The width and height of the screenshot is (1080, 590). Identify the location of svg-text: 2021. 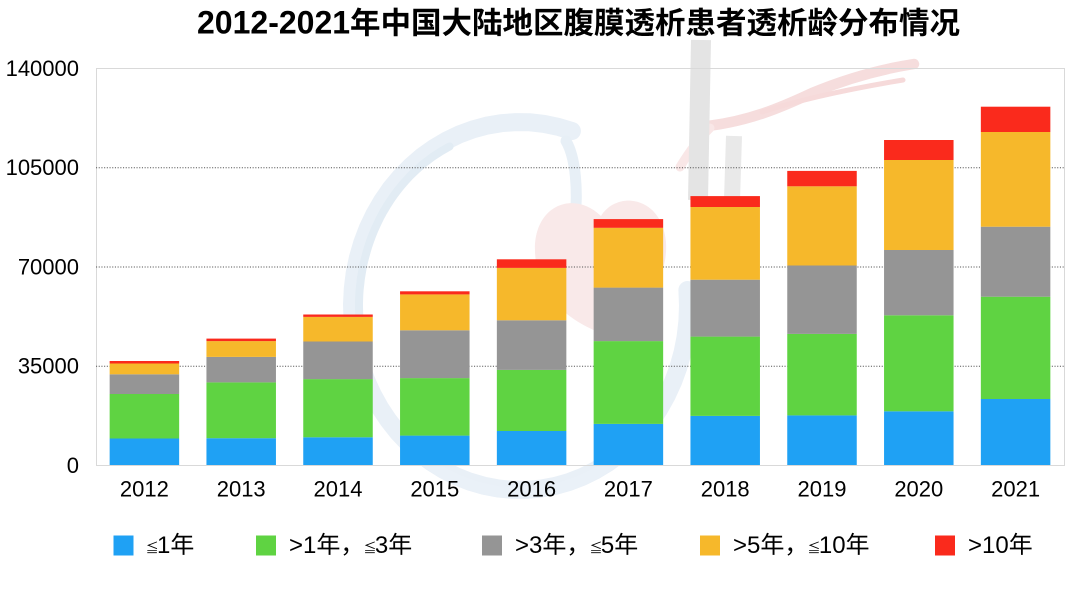
(1015, 489).